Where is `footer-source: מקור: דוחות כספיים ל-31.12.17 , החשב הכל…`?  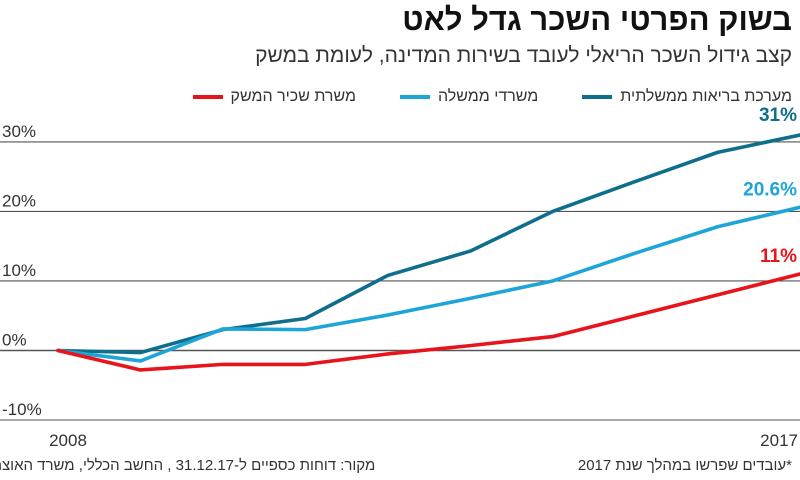 footer-source: מקור: דוחות כספיים ל-31.12.17 , החשב הכל… is located at coordinates (188, 465).